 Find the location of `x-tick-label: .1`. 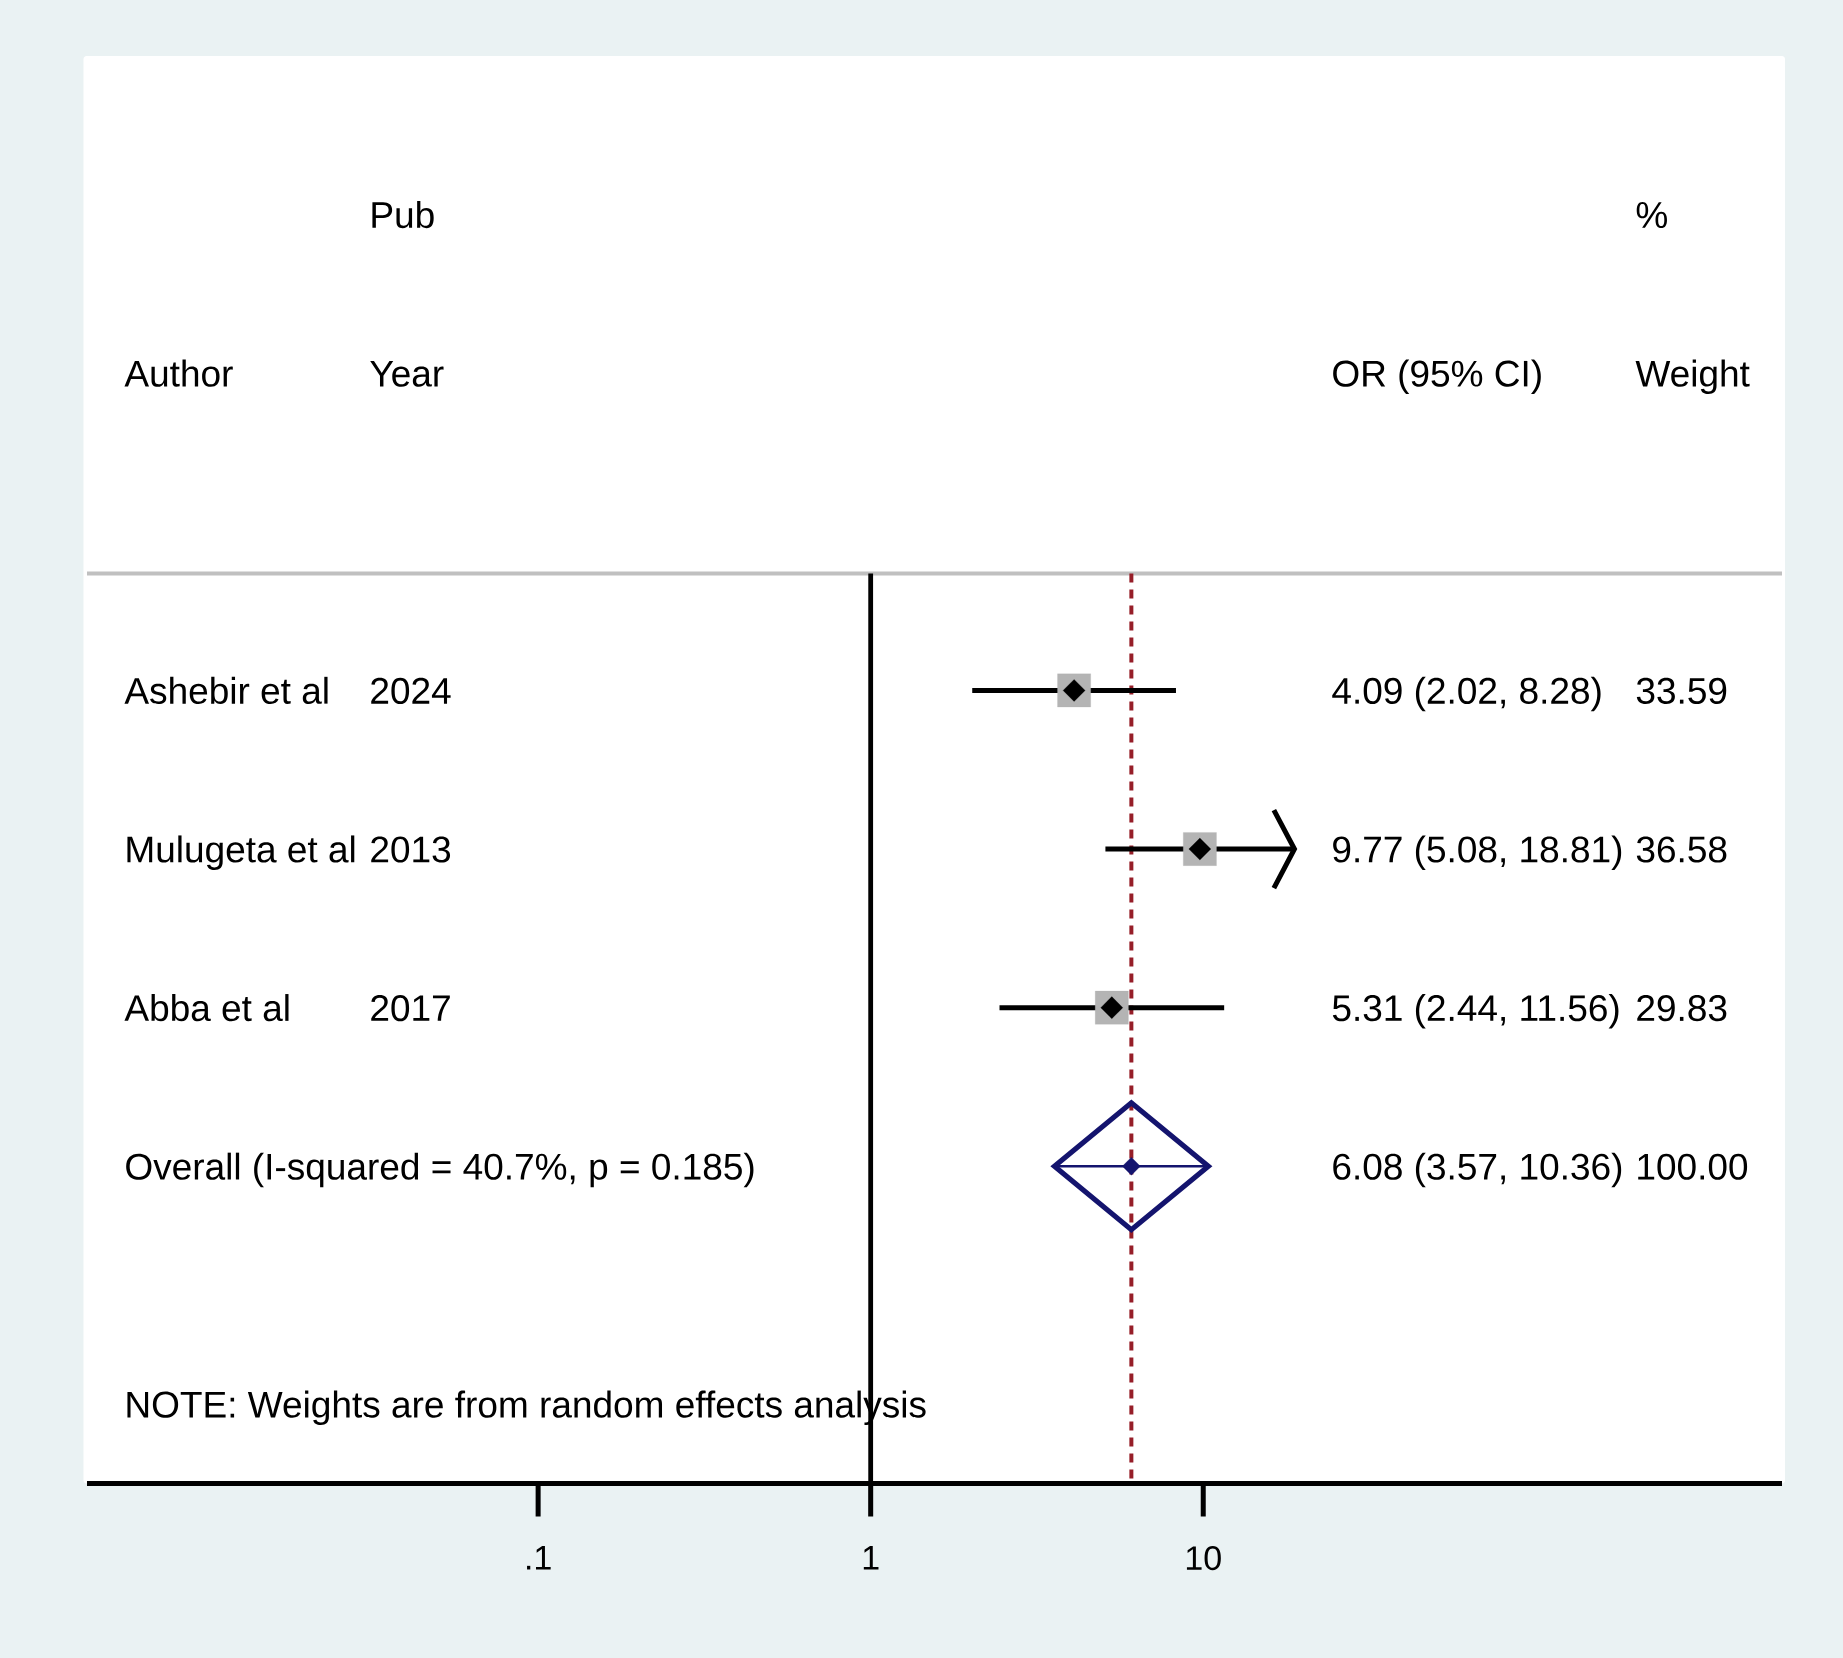

x-tick-label: .1 is located at coordinates (539, 1558).